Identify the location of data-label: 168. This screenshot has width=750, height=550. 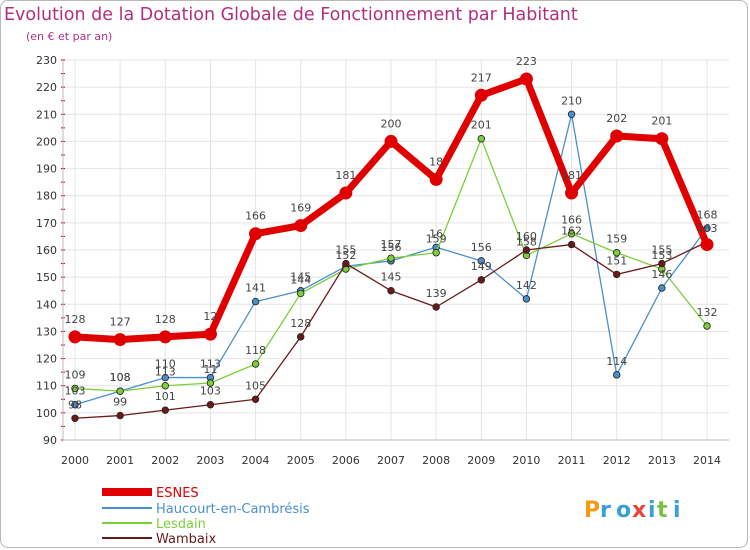
(707, 214).